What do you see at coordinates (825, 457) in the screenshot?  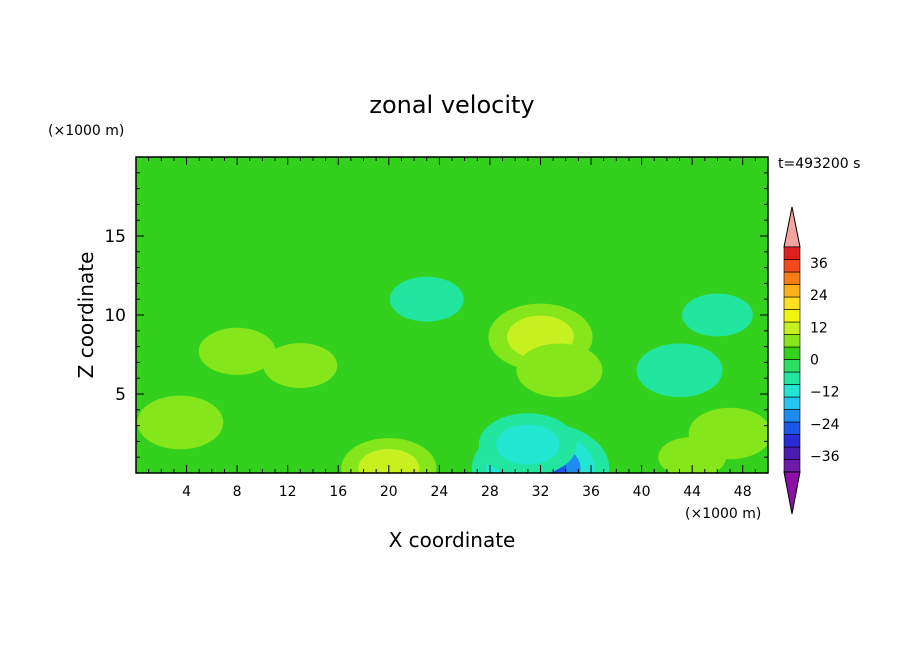 I see `colorbar-tick-label: −36` at bounding box center [825, 457].